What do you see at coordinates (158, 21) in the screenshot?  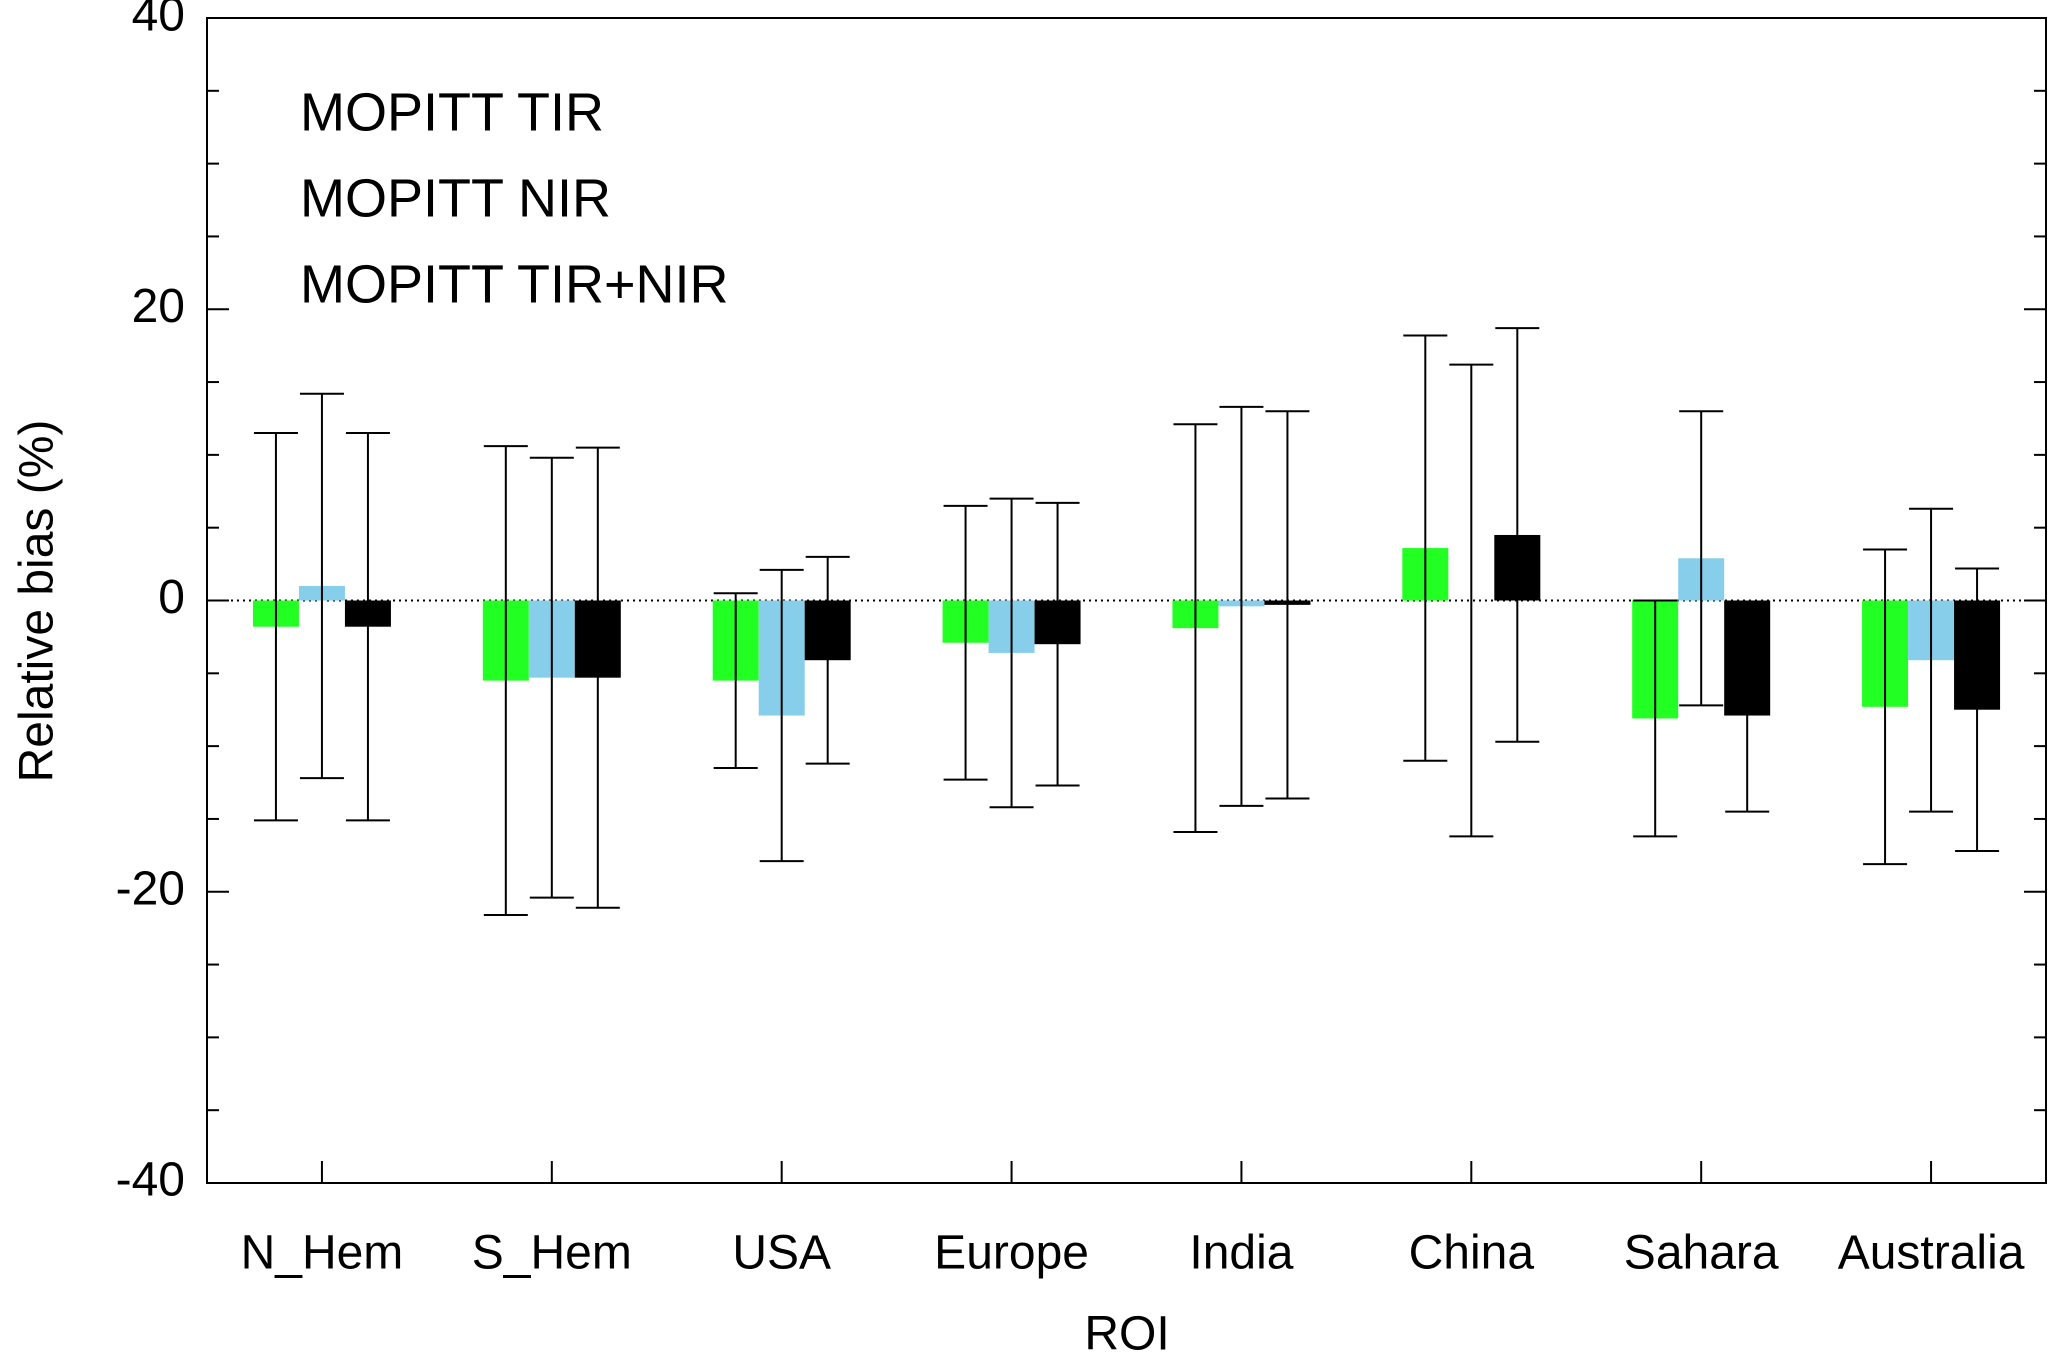 I see `y-tick-label: 40` at bounding box center [158, 21].